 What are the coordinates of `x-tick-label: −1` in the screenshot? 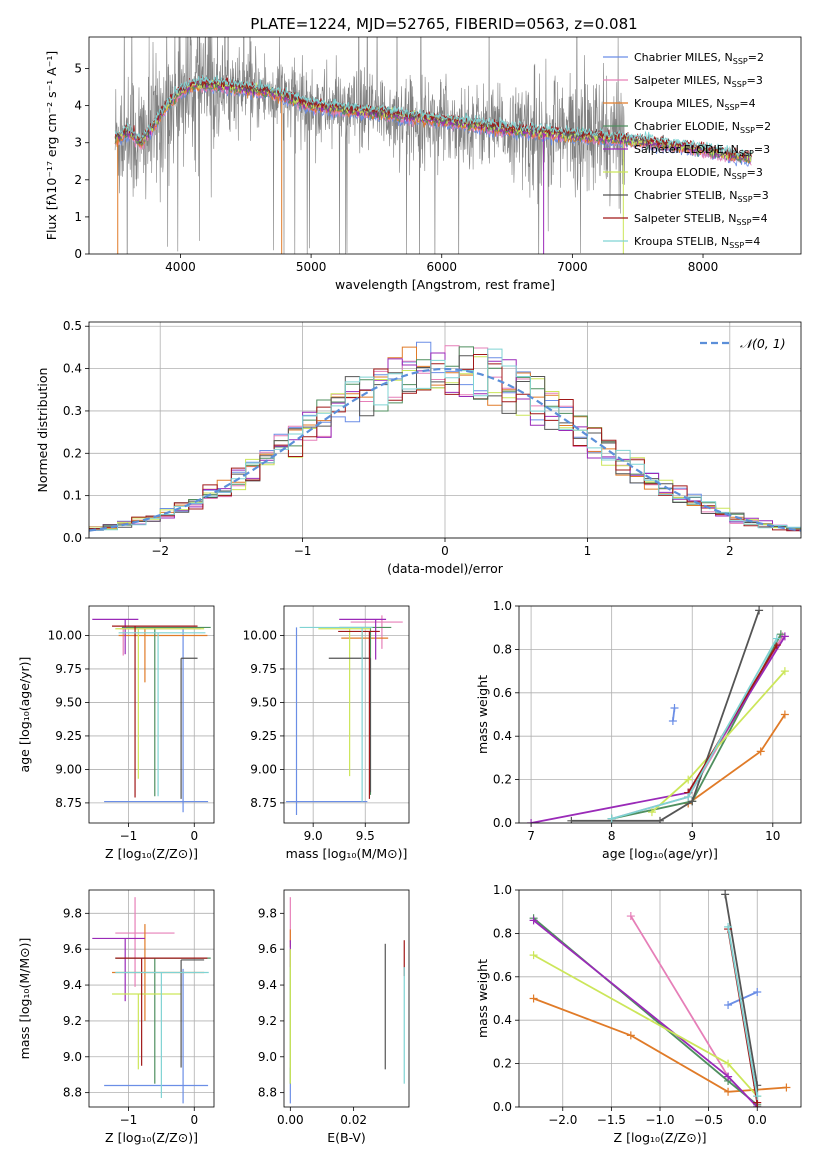 It's located at (303, 551).